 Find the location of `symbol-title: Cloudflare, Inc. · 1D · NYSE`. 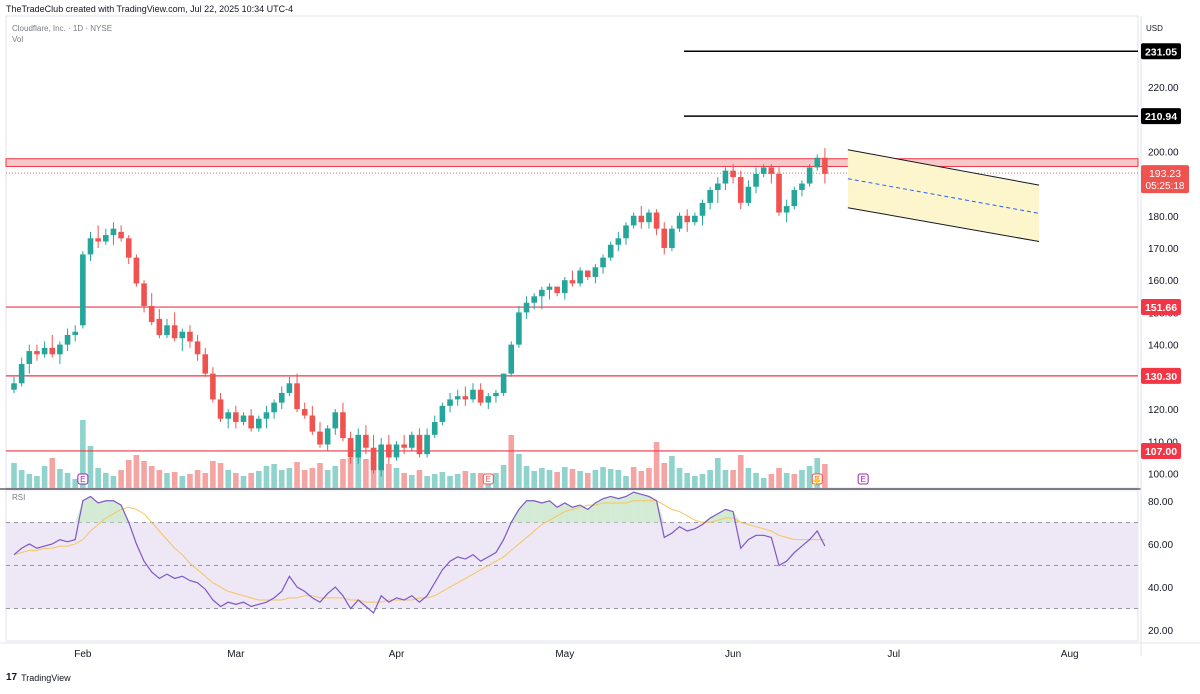

symbol-title: Cloudflare, Inc. · 1D · NYSE is located at coordinates (62, 28).